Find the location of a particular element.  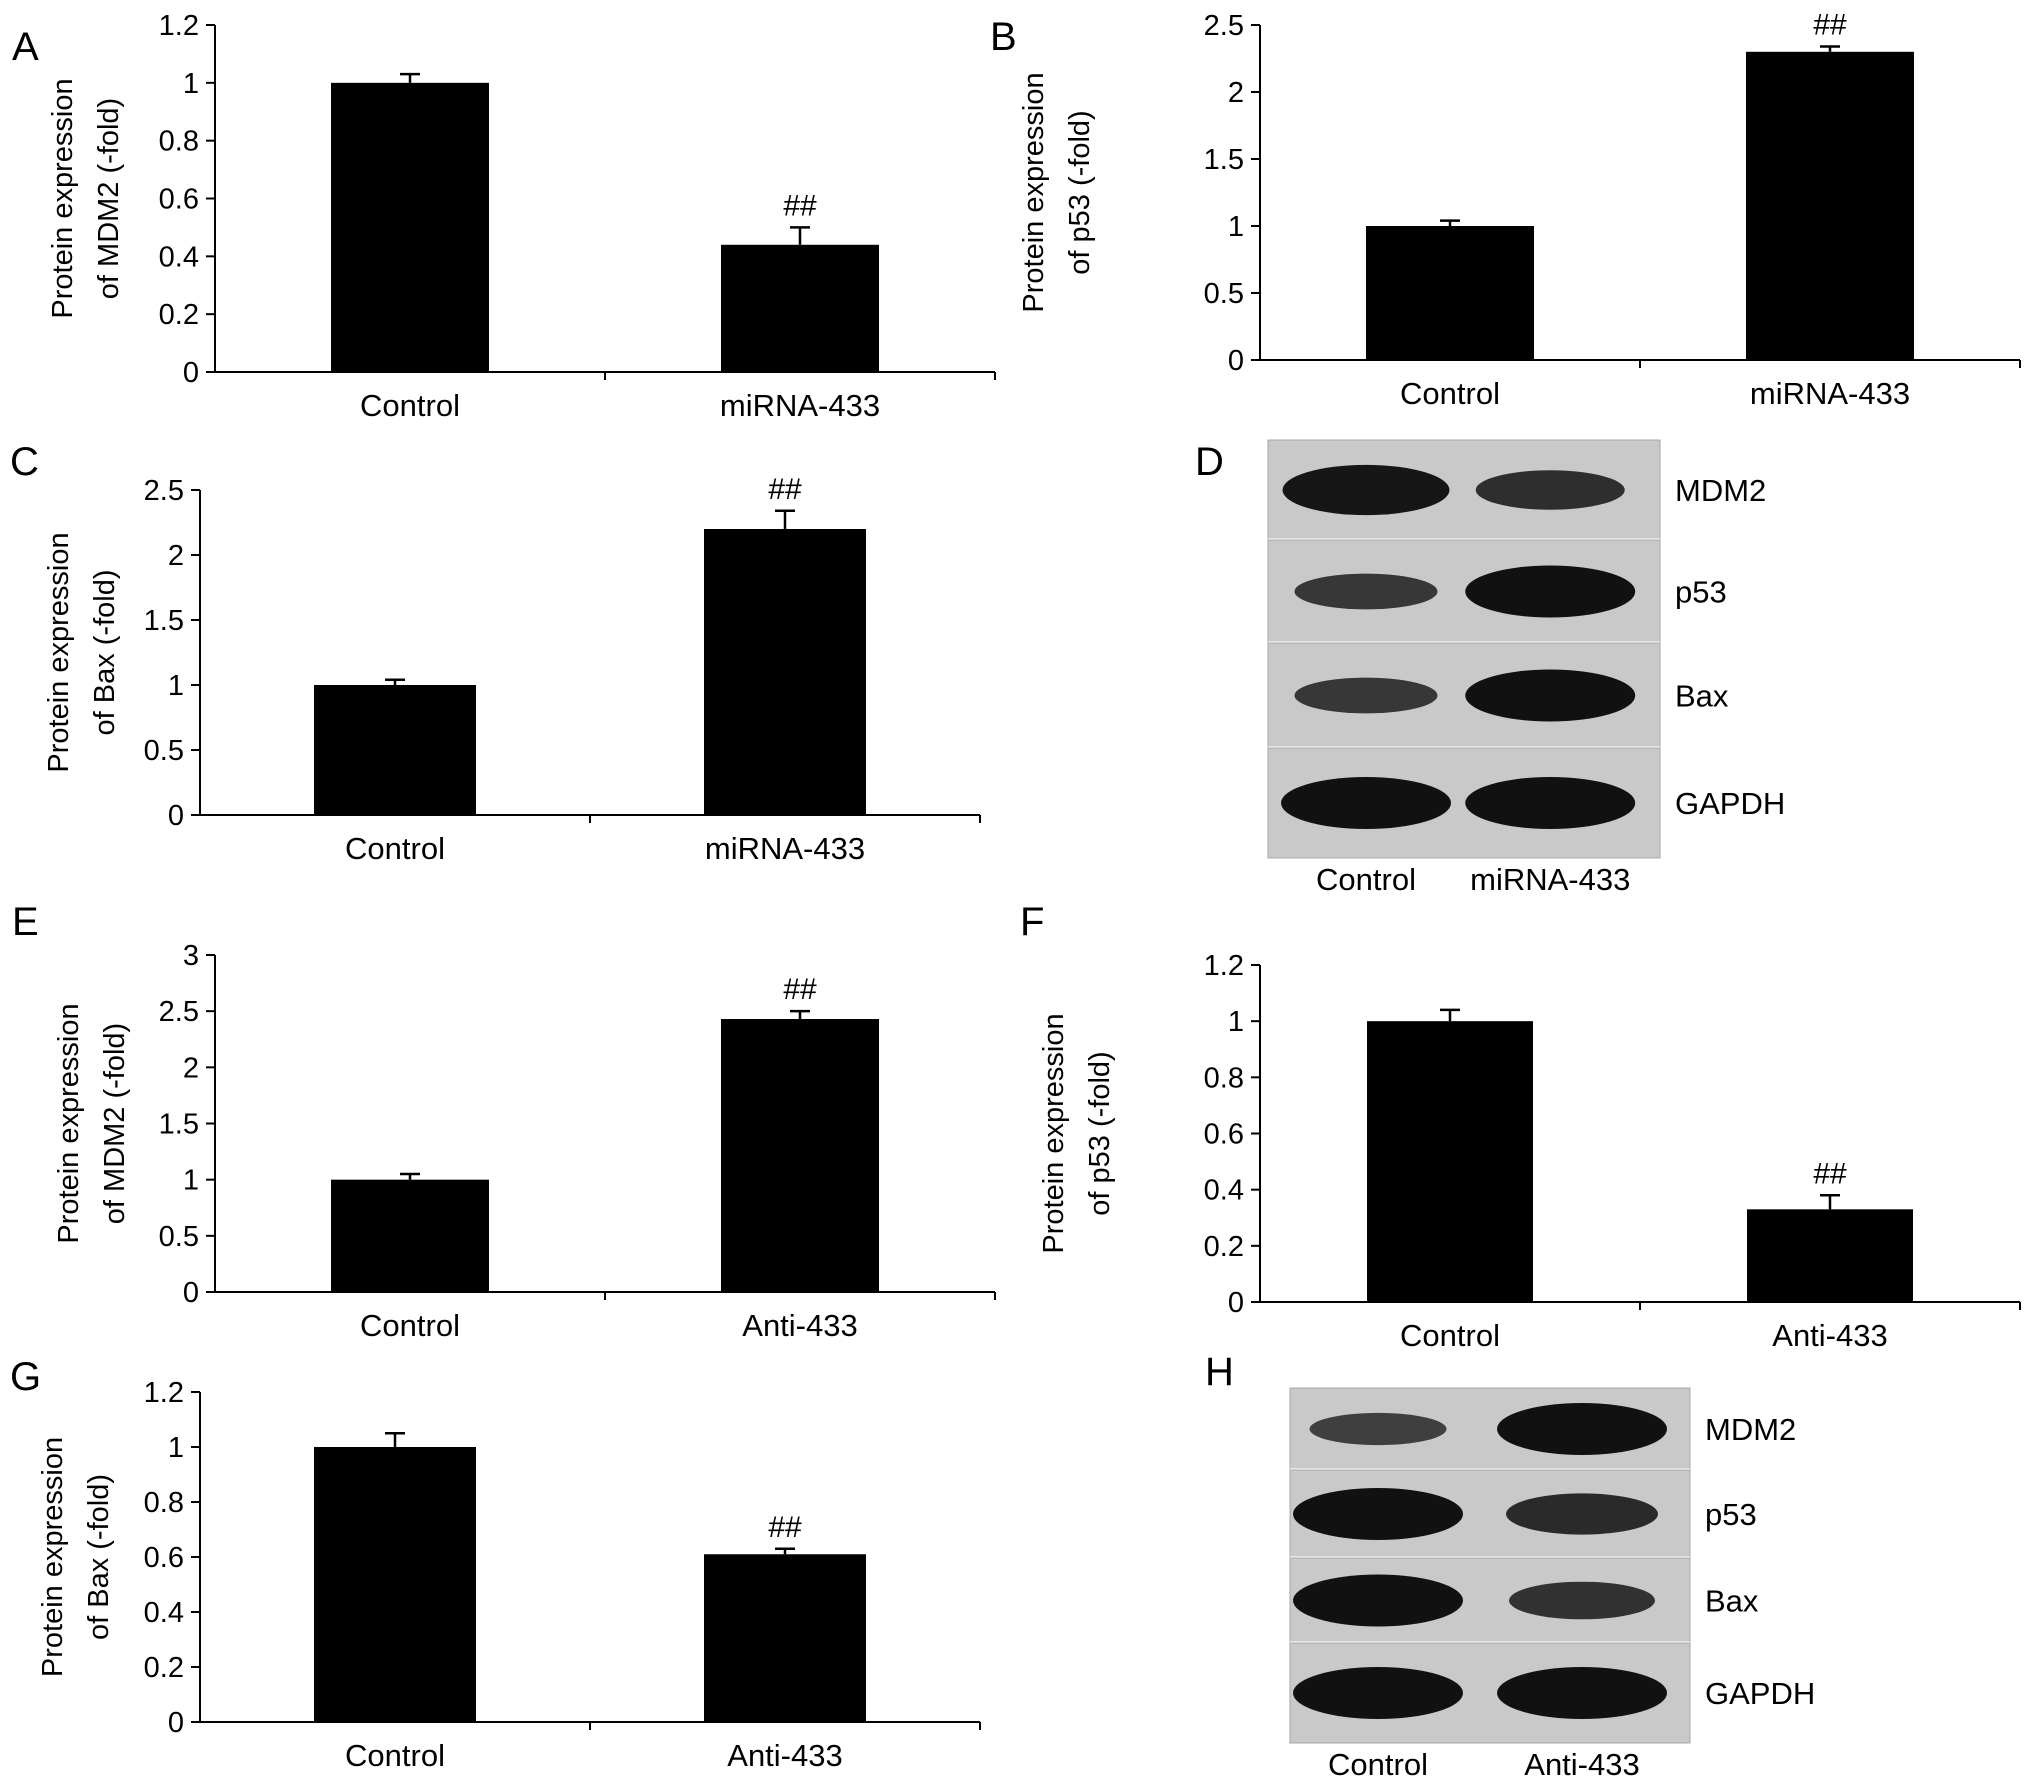

y-tick-label: 1.2 is located at coordinates (1224, 966).